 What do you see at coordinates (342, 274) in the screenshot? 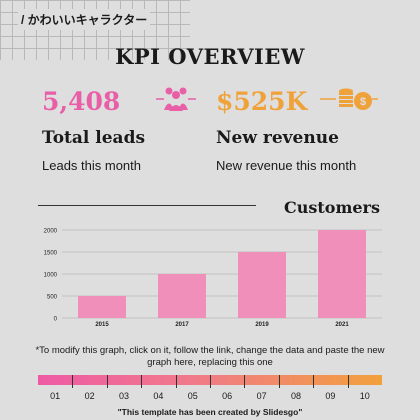
I see `bar-2021` at bounding box center [342, 274].